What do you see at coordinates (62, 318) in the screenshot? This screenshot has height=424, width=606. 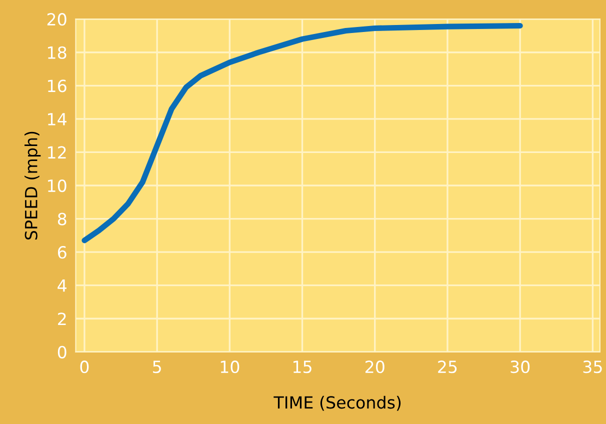 I see `y-tick-label: 2` at bounding box center [62, 318].